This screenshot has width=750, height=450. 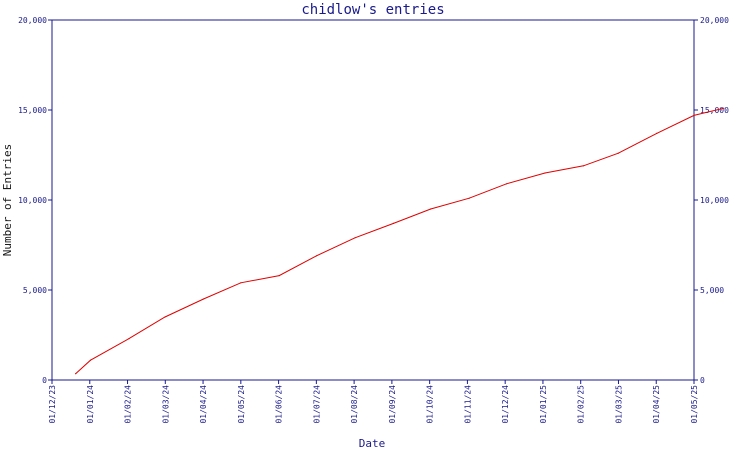 What do you see at coordinates (90, 404) in the screenshot?
I see `x-tick-label: 01/01/24` at bounding box center [90, 404].